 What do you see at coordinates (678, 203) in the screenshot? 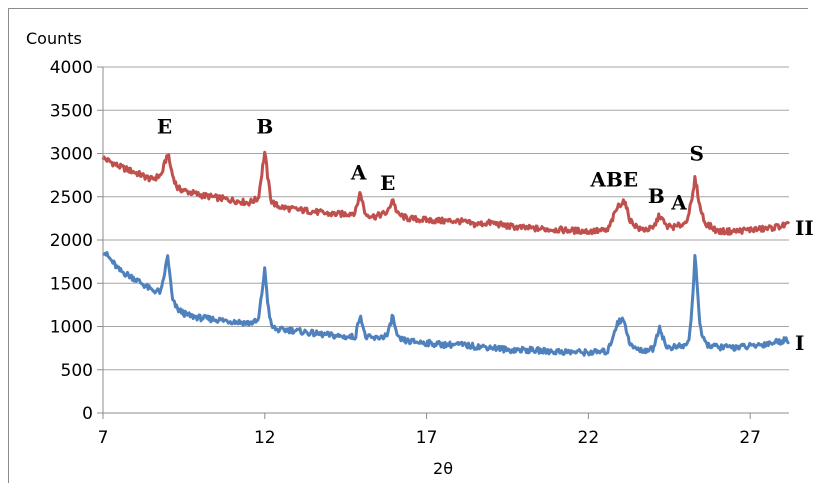
I see `peak-label-6: A` at bounding box center [678, 203].